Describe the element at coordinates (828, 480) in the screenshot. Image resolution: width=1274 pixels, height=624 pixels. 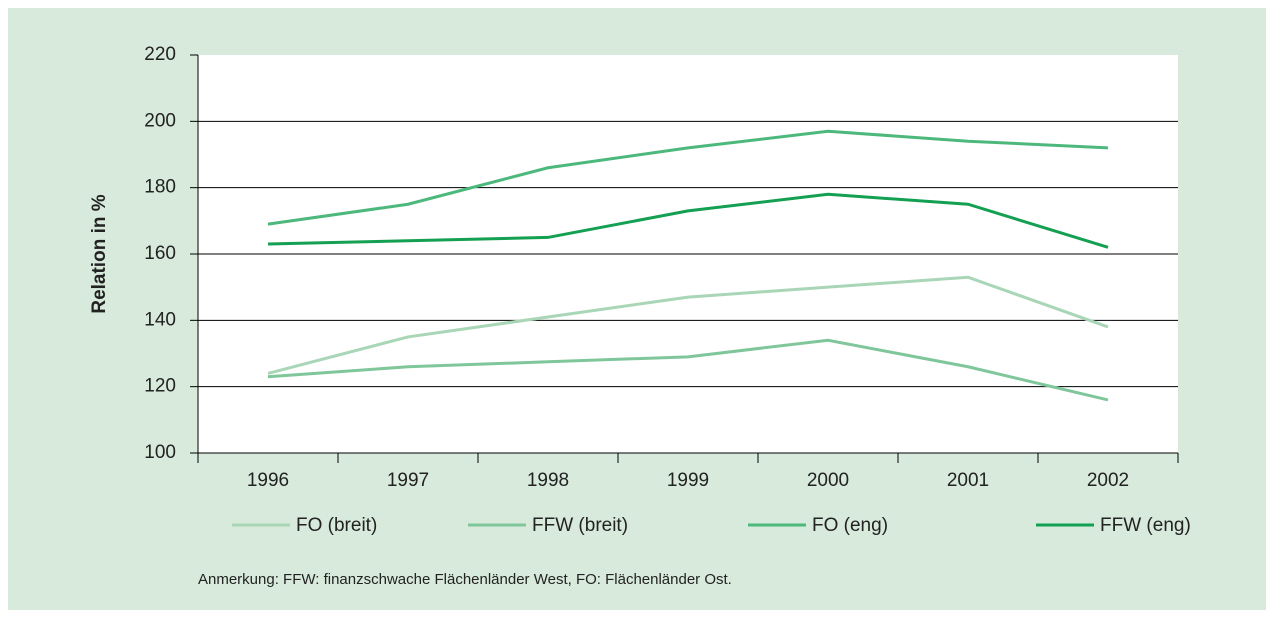
I see `x-tick-label: 2000` at that location.